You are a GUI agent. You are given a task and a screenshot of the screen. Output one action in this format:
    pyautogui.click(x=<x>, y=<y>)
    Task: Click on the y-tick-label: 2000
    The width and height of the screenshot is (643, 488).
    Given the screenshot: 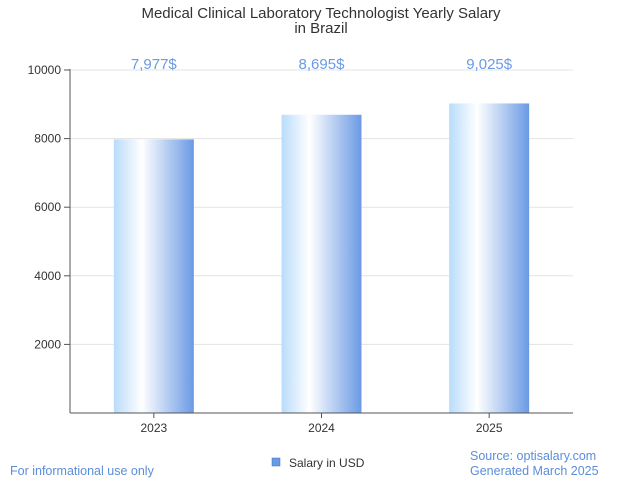 What is the action you would take?
    pyautogui.click(x=47, y=344)
    